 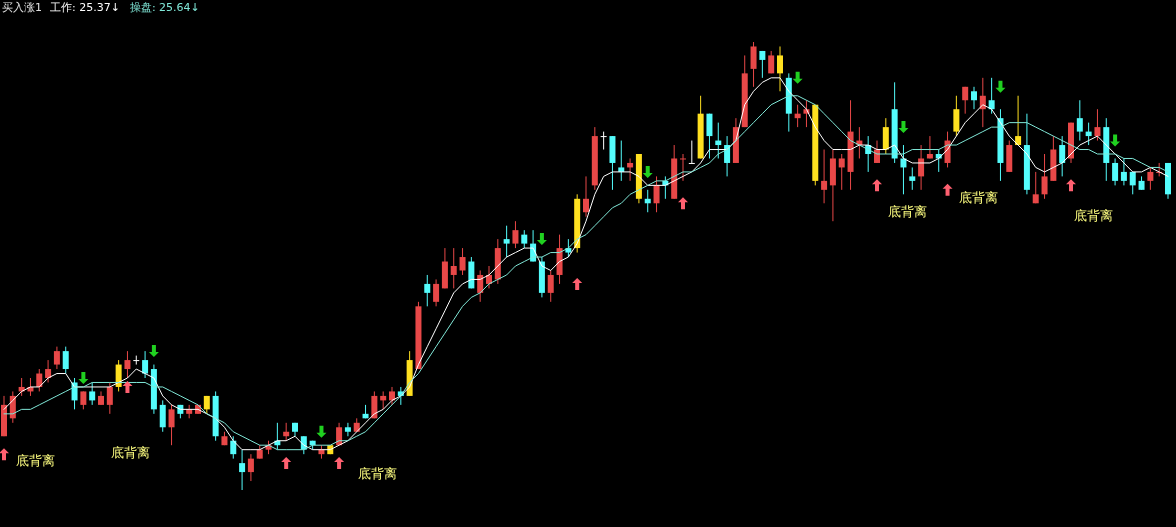 What do you see at coordinates (85, 7) in the screenshot?
I see `series-name: 工作: 25.37↓` at bounding box center [85, 7].